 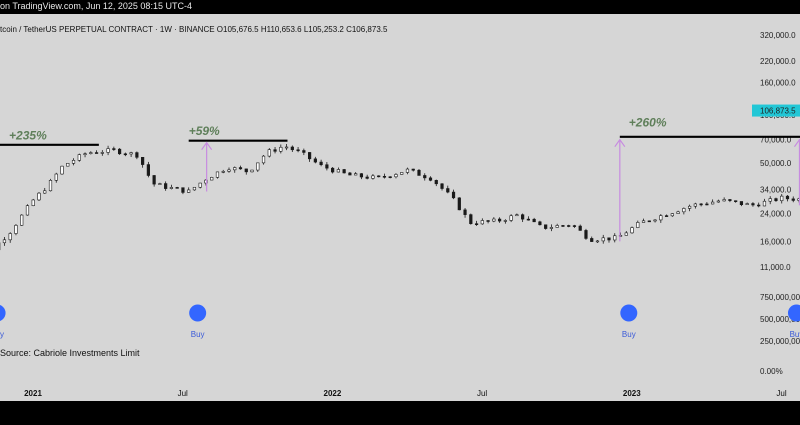 I want to click on volume-tick-label: 250,000,00, so click(x=780, y=341).